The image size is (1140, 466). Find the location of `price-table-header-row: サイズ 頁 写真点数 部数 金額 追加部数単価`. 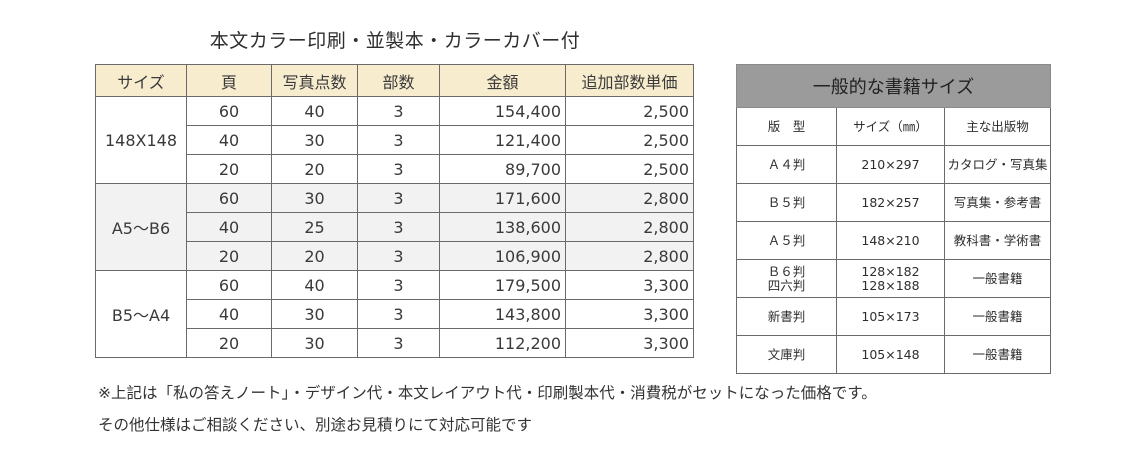

price-table-header-row: サイズ 頁 写真点数 部数 金額 追加部数単価 is located at coordinates (394, 80).